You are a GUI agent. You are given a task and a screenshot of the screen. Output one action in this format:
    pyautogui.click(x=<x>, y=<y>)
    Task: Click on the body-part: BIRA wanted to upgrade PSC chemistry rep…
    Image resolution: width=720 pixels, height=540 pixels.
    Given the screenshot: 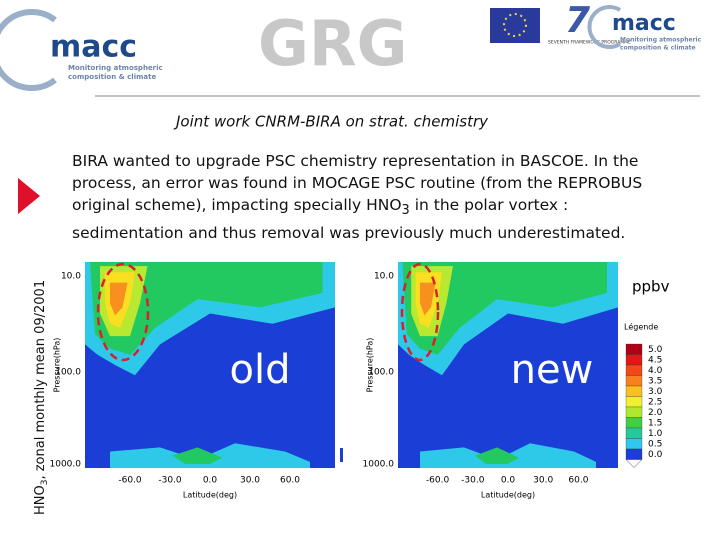 What is the action you would take?
    pyautogui.click(x=357, y=183)
    